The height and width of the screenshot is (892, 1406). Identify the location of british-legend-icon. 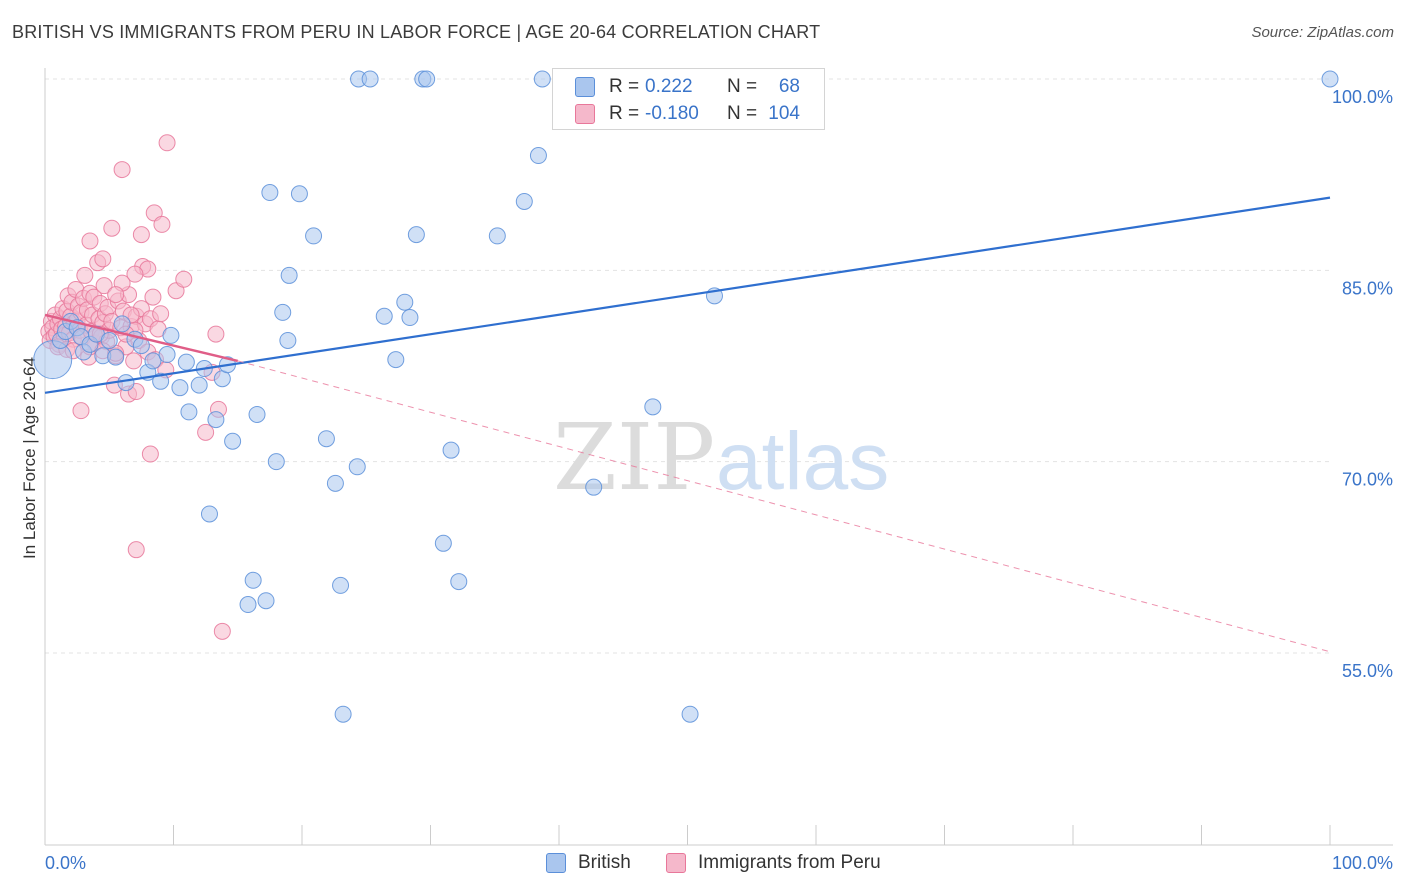
(556, 863).